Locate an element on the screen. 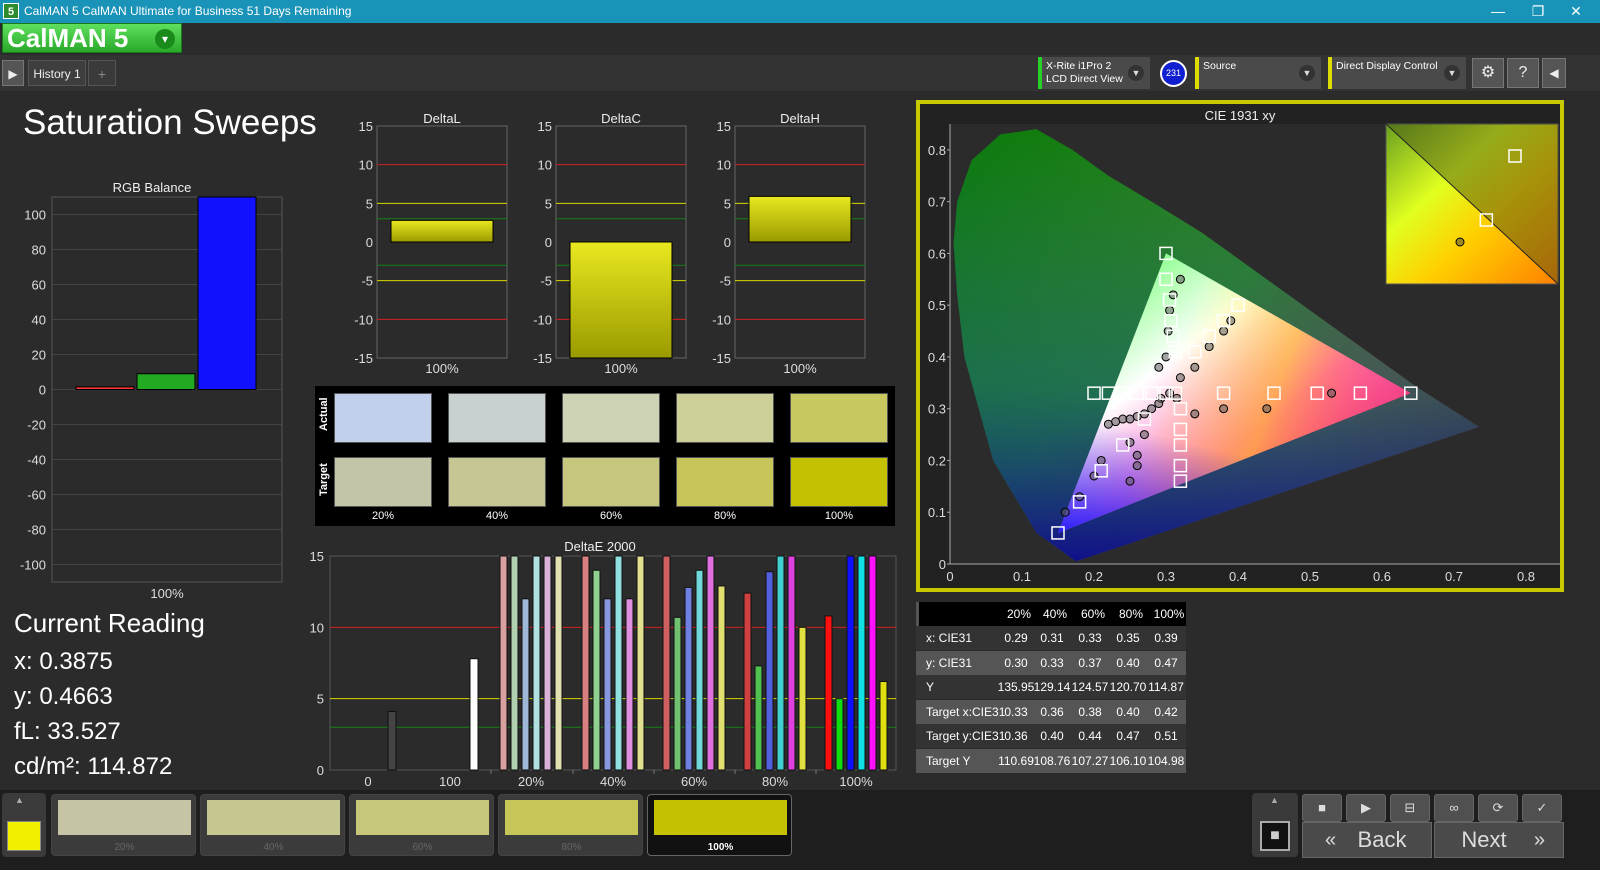 The image size is (1600, 870). table-cell: 110.69 is located at coordinates (1016, 761).